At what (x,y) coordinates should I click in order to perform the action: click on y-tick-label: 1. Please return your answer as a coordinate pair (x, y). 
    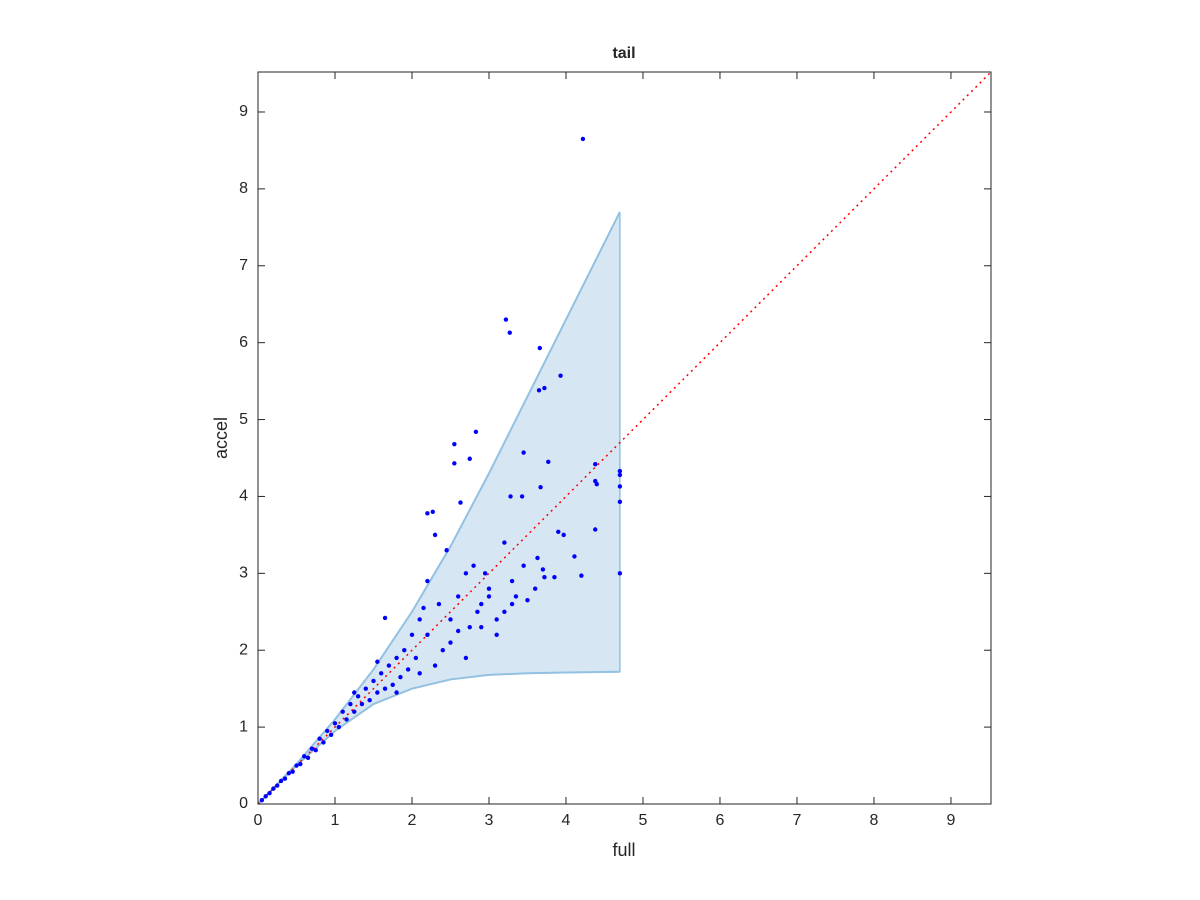
    Looking at the image, I should click on (243, 726).